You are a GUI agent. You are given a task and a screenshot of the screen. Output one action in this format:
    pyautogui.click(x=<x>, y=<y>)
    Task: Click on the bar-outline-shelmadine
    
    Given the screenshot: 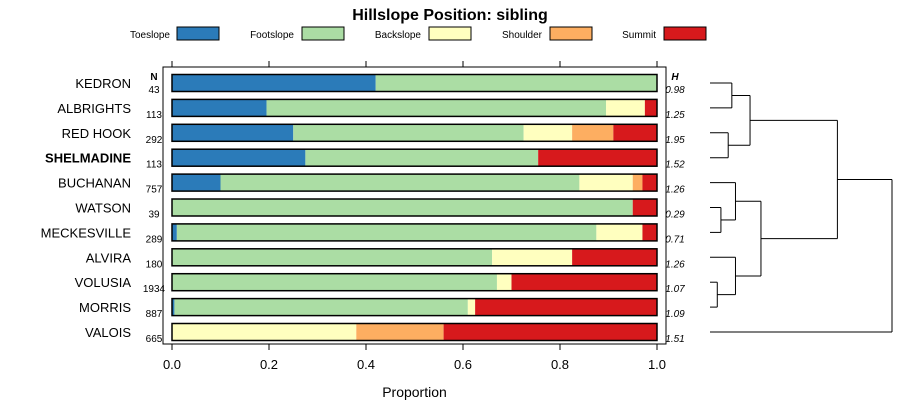 What is the action you would take?
    pyautogui.click(x=414, y=157)
    